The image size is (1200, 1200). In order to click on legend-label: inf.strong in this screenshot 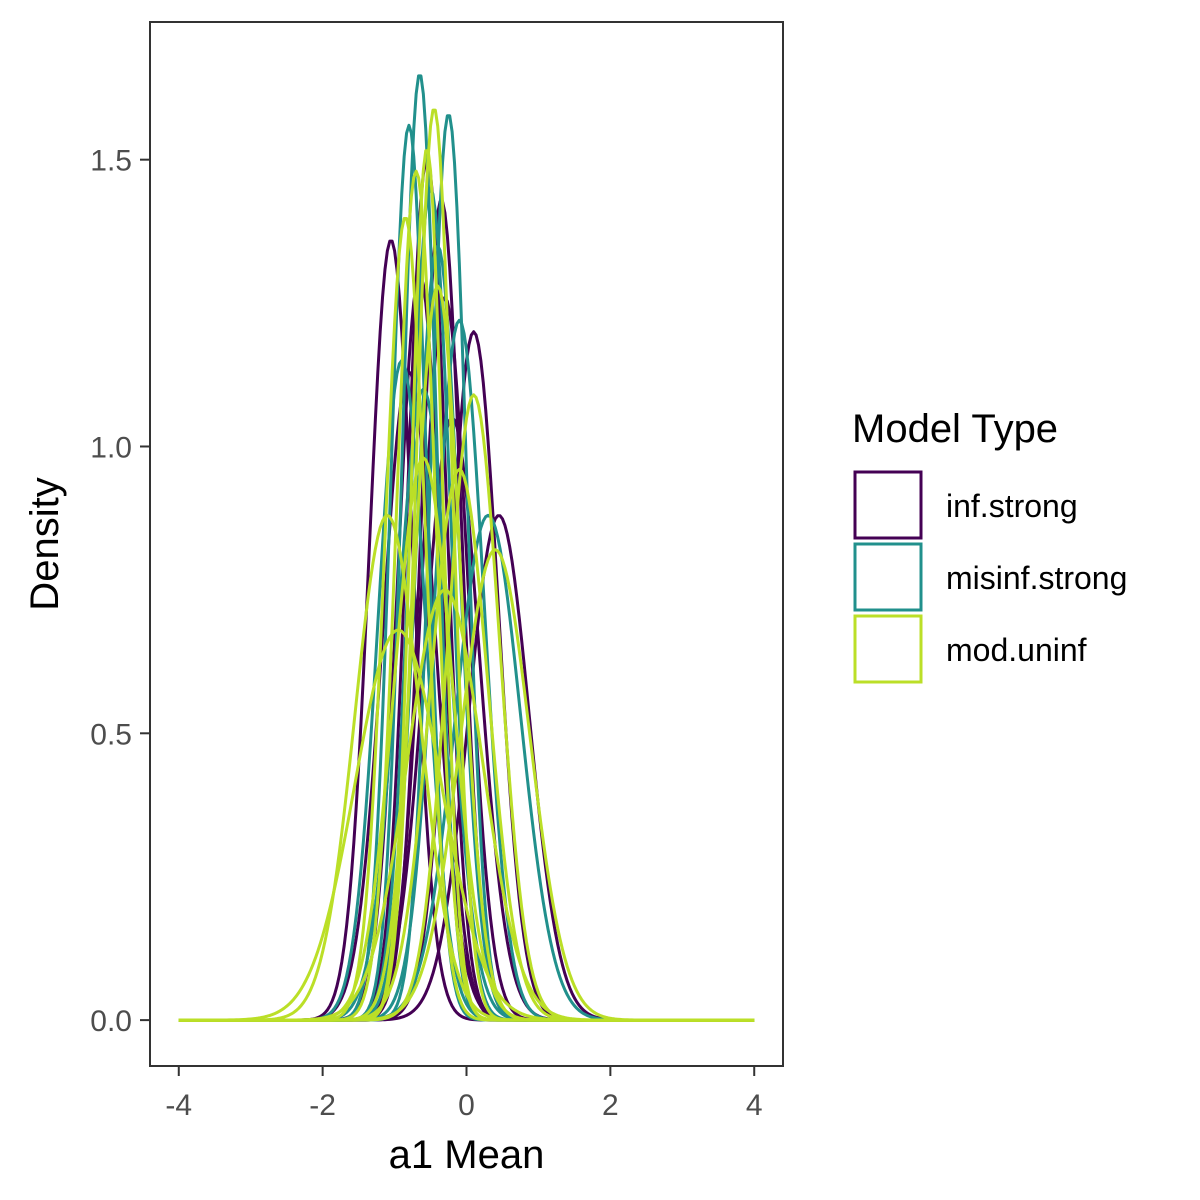, I will do `click(1012, 506)`.